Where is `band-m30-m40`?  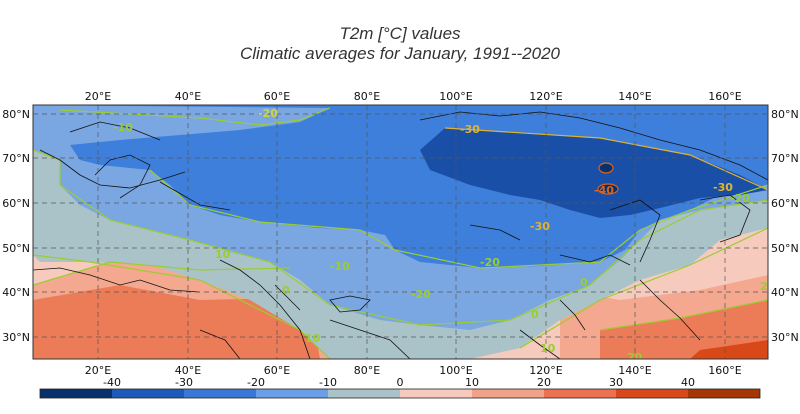 band-m30-m40 is located at coordinates (594, 173).